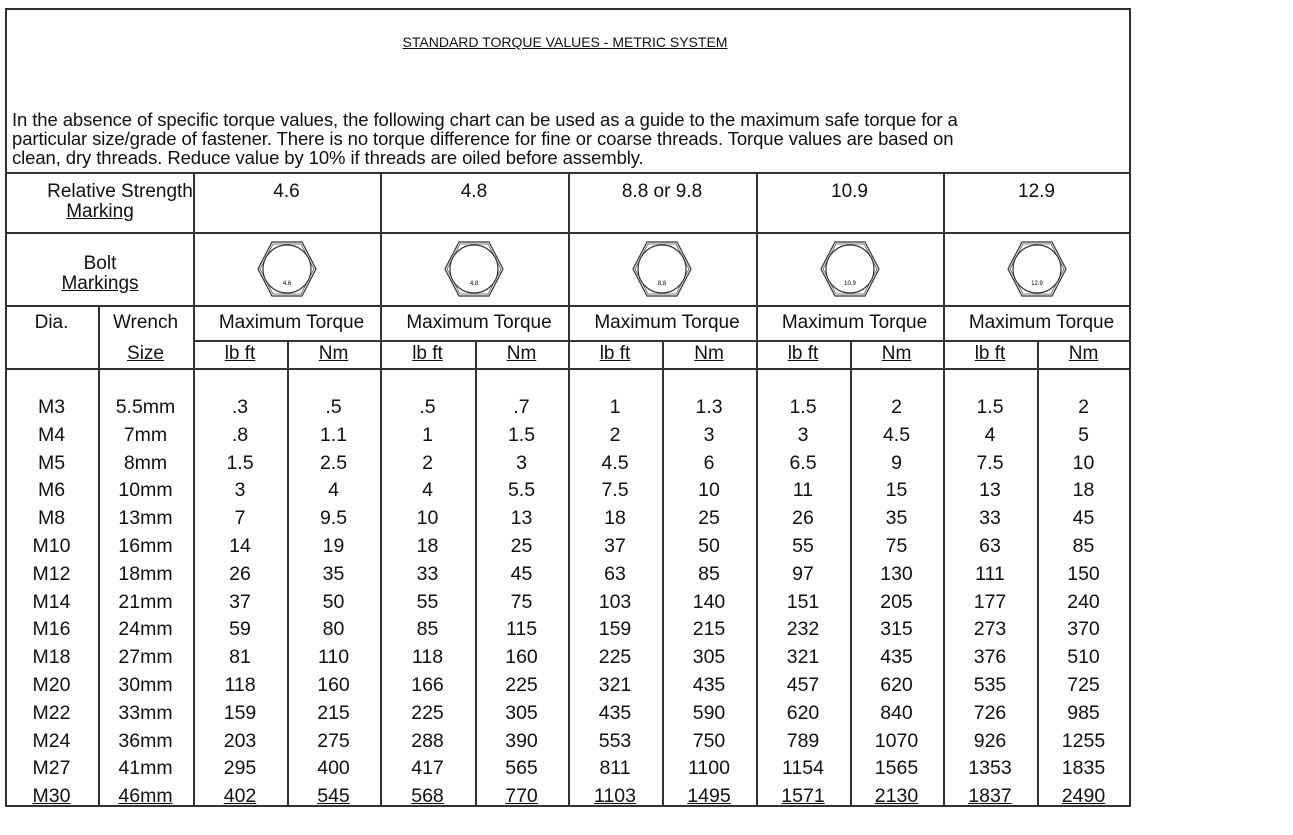 The width and height of the screenshot is (1293, 835). What do you see at coordinates (709, 796) in the screenshot?
I see `torque-cell: 1495` at bounding box center [709, 796].